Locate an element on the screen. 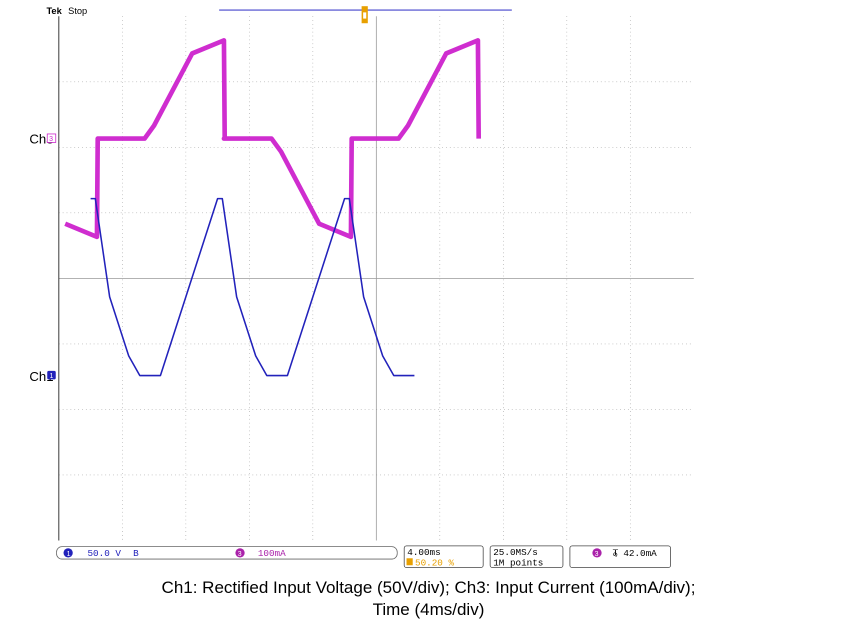  trigger-box: 3 Ⳣ 42.0mA is located at coordinates (620, 556).